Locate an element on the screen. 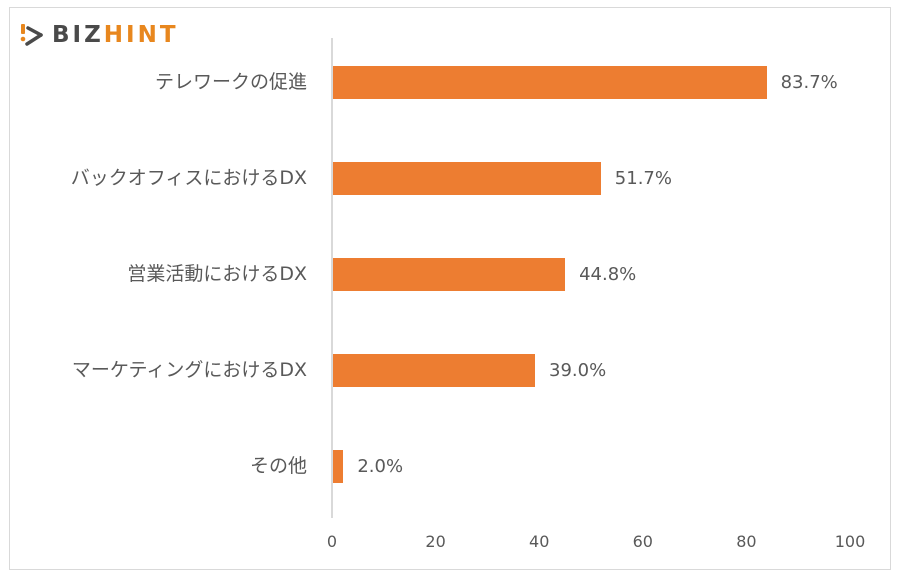 This screenshot has width=900, height=582. x-tick-label: 60 is located at coordinates (642, 541).